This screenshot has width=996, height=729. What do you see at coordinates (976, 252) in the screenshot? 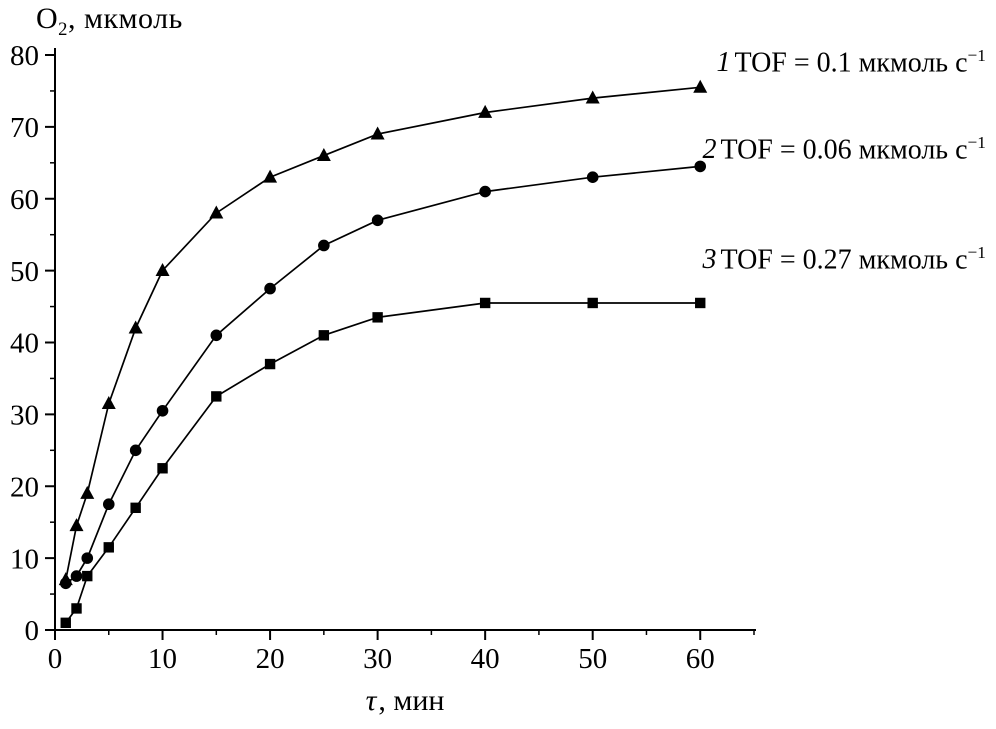
I see `legend-entry-3-sup: −1` at bounding box center [976, 252].